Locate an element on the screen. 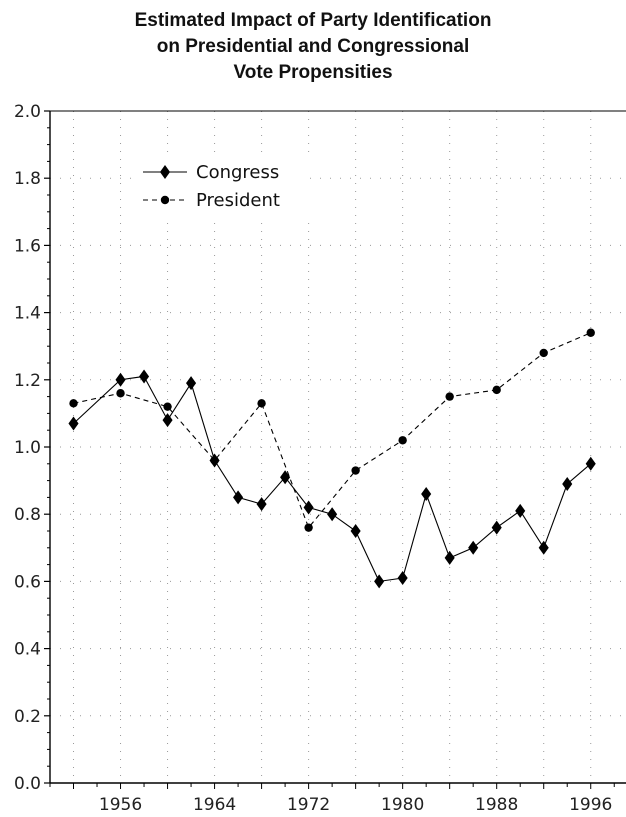 This screenshot has height=817, width=626. x-tick-label: 1996 is located at coordinates (590, 805).